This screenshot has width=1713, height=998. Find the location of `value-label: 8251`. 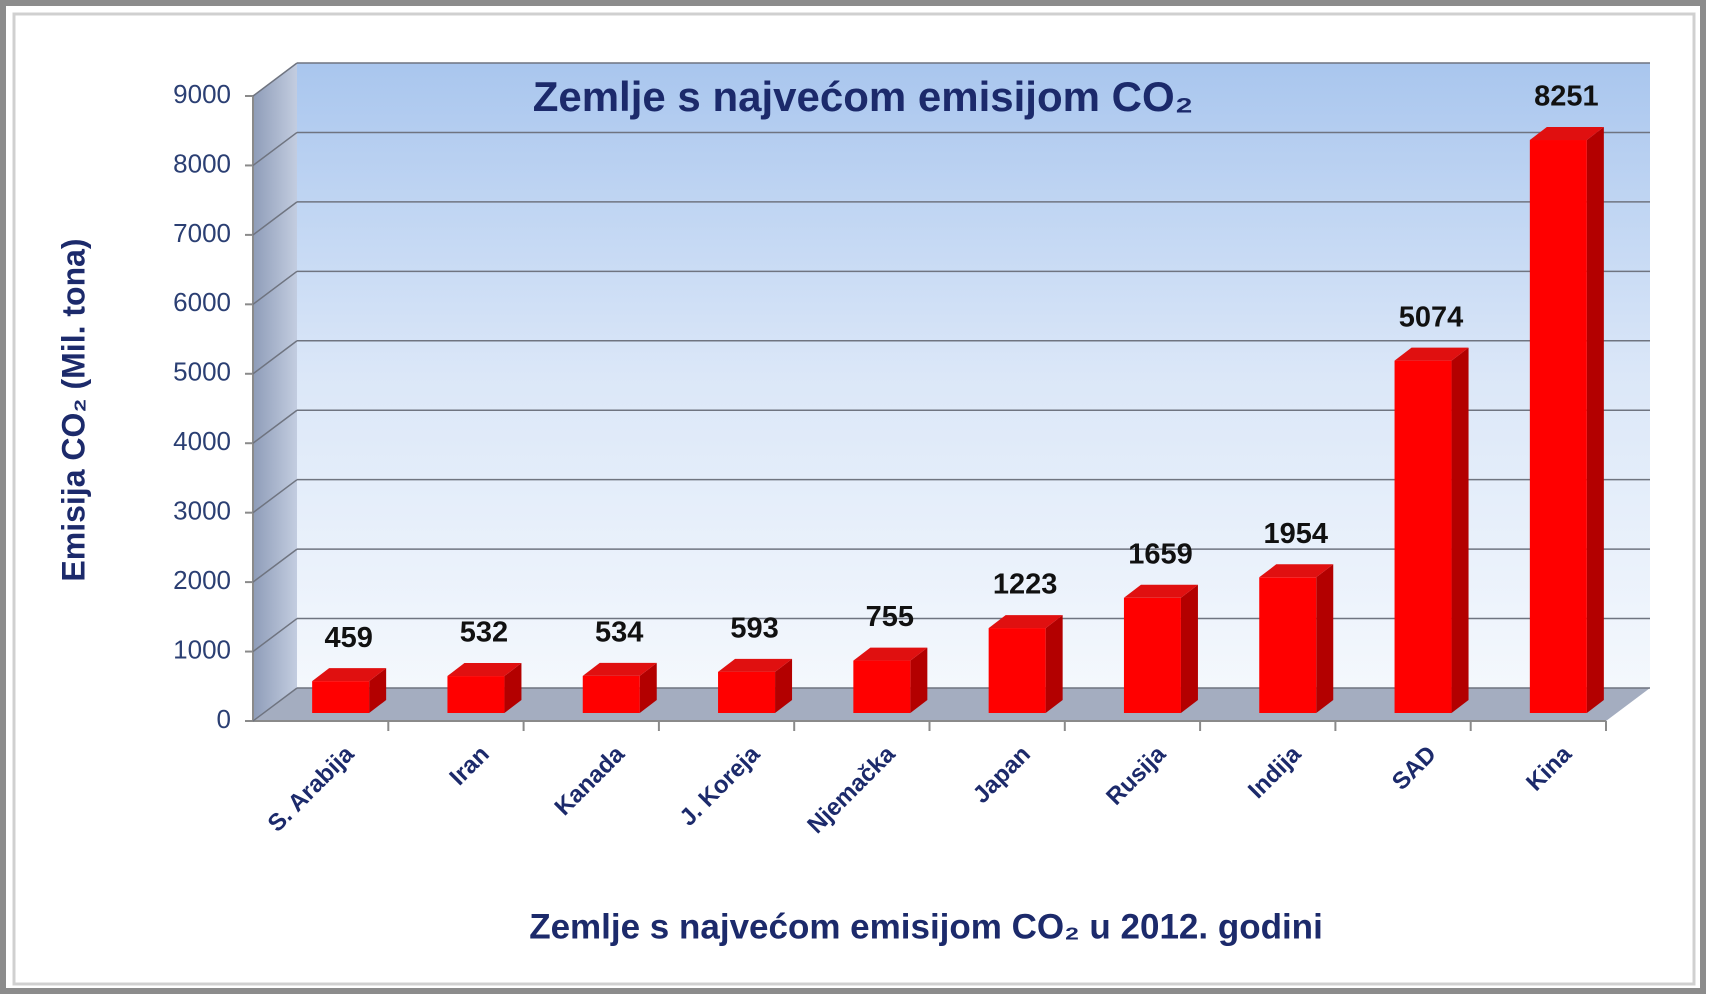

value-label: 8251 is located at coordinates (1566, 97).